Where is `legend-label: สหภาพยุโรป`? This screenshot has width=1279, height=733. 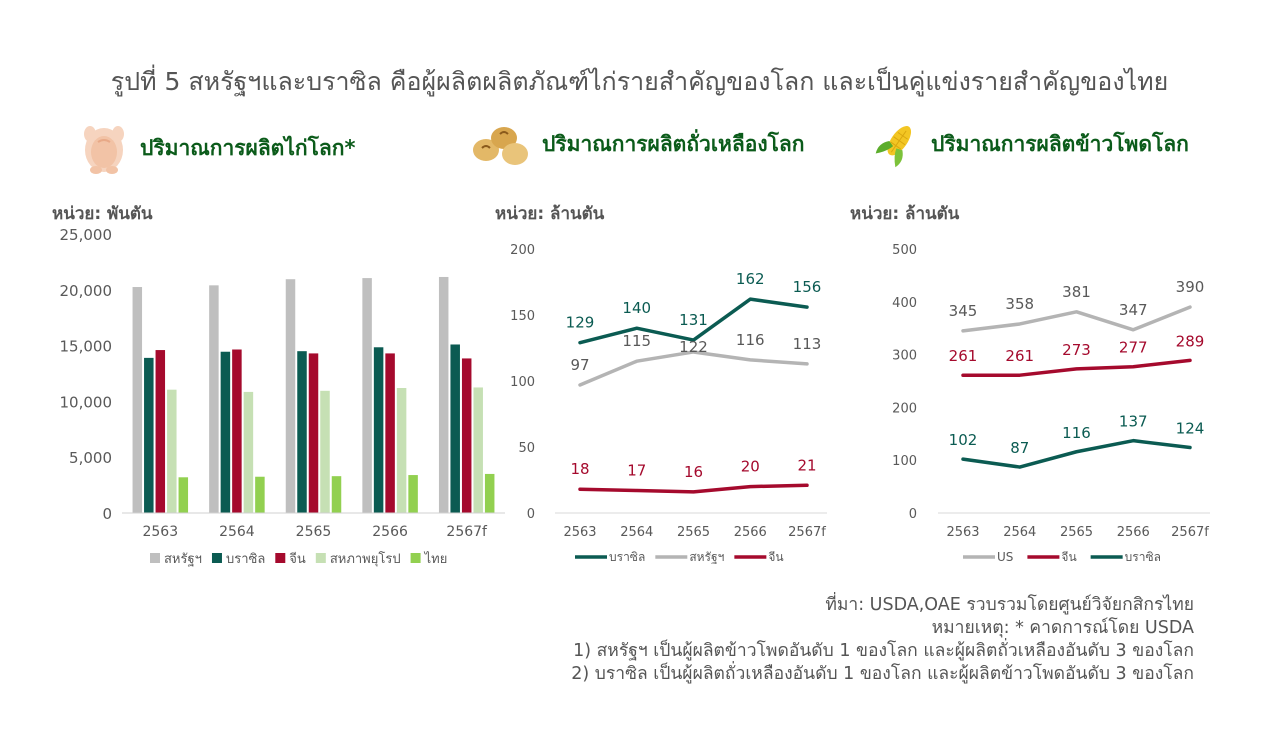
legend-label: สหภาพยุโรป is located at coordinates (365, 559).